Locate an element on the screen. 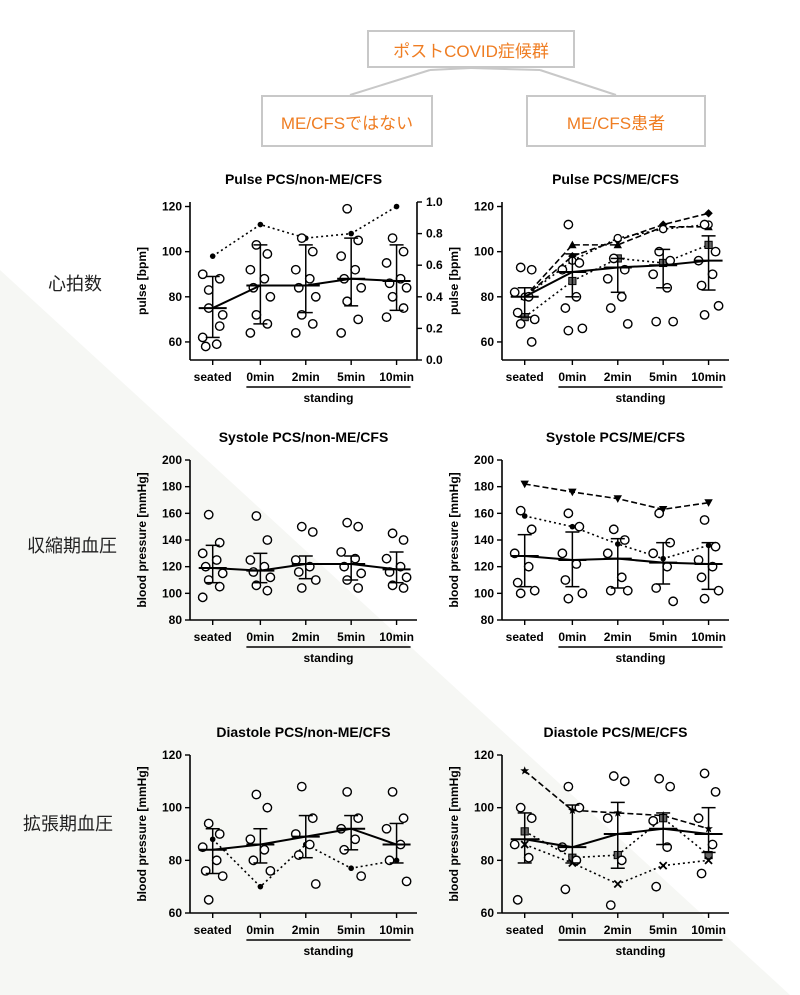  chart2-ytick-label: 180 is located at coordinates (172, 487).